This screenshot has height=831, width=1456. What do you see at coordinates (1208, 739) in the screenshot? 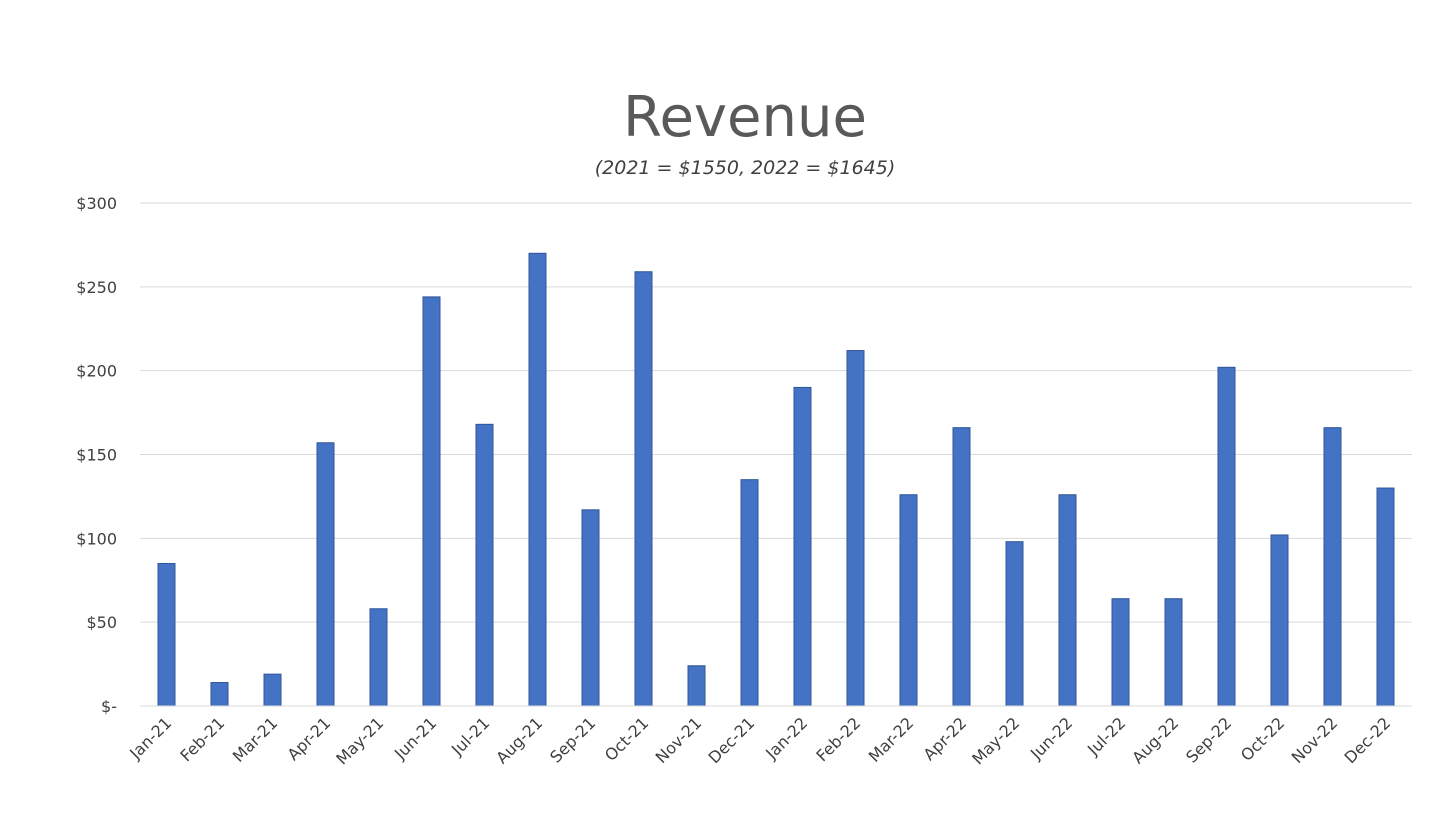
I see `x-tick-label: Sep-22` at bounding box center [1208, 739].